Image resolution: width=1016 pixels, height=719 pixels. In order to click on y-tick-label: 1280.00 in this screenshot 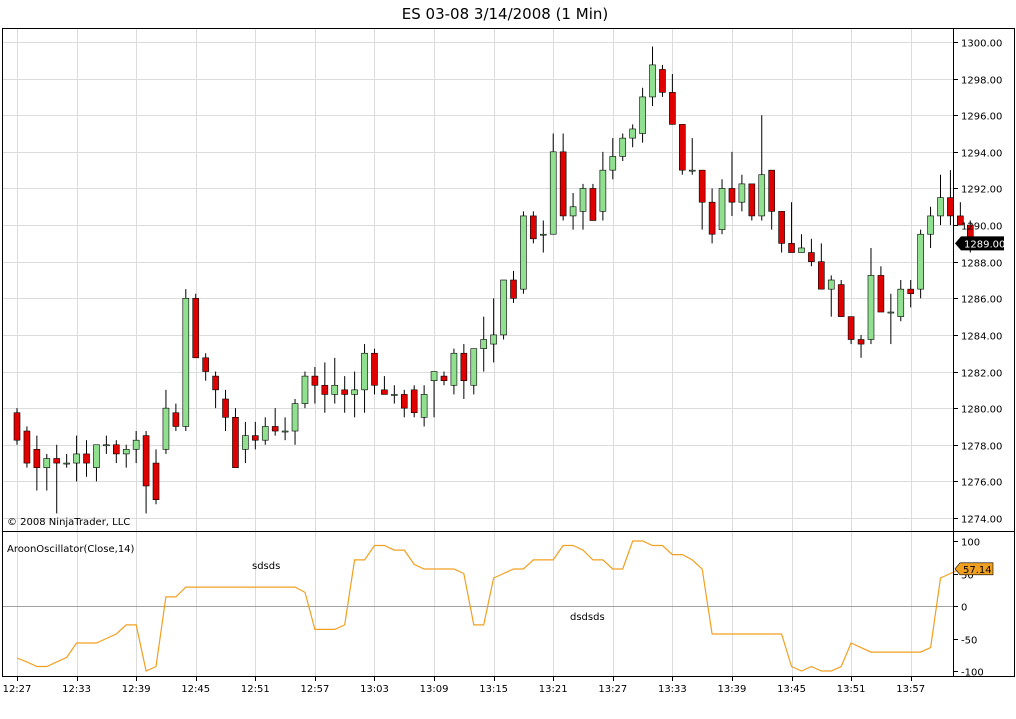, I will do `click(981, 410)`.